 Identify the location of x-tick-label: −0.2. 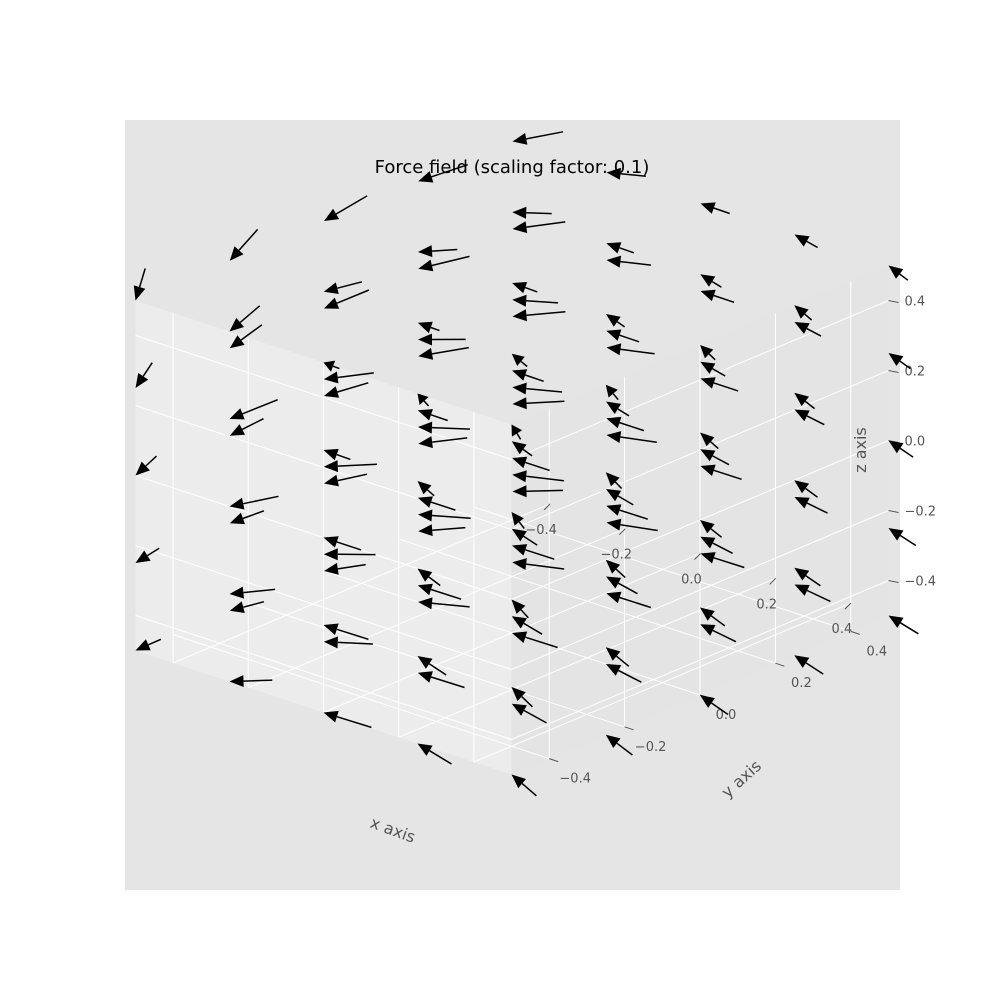
(617, 555).